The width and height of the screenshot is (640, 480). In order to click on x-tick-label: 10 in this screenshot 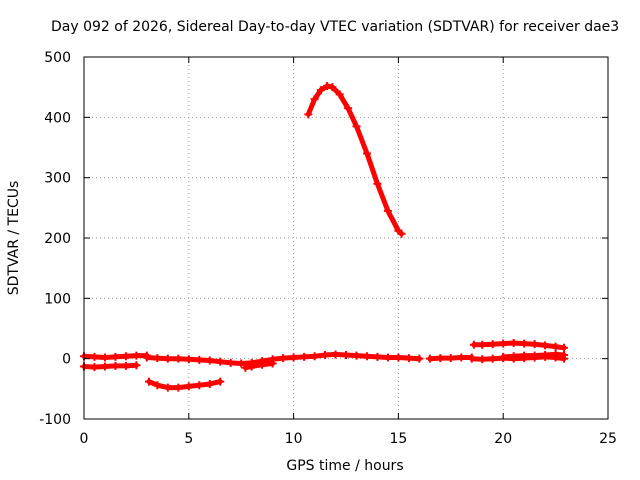, I will do `click(294, 439)`.